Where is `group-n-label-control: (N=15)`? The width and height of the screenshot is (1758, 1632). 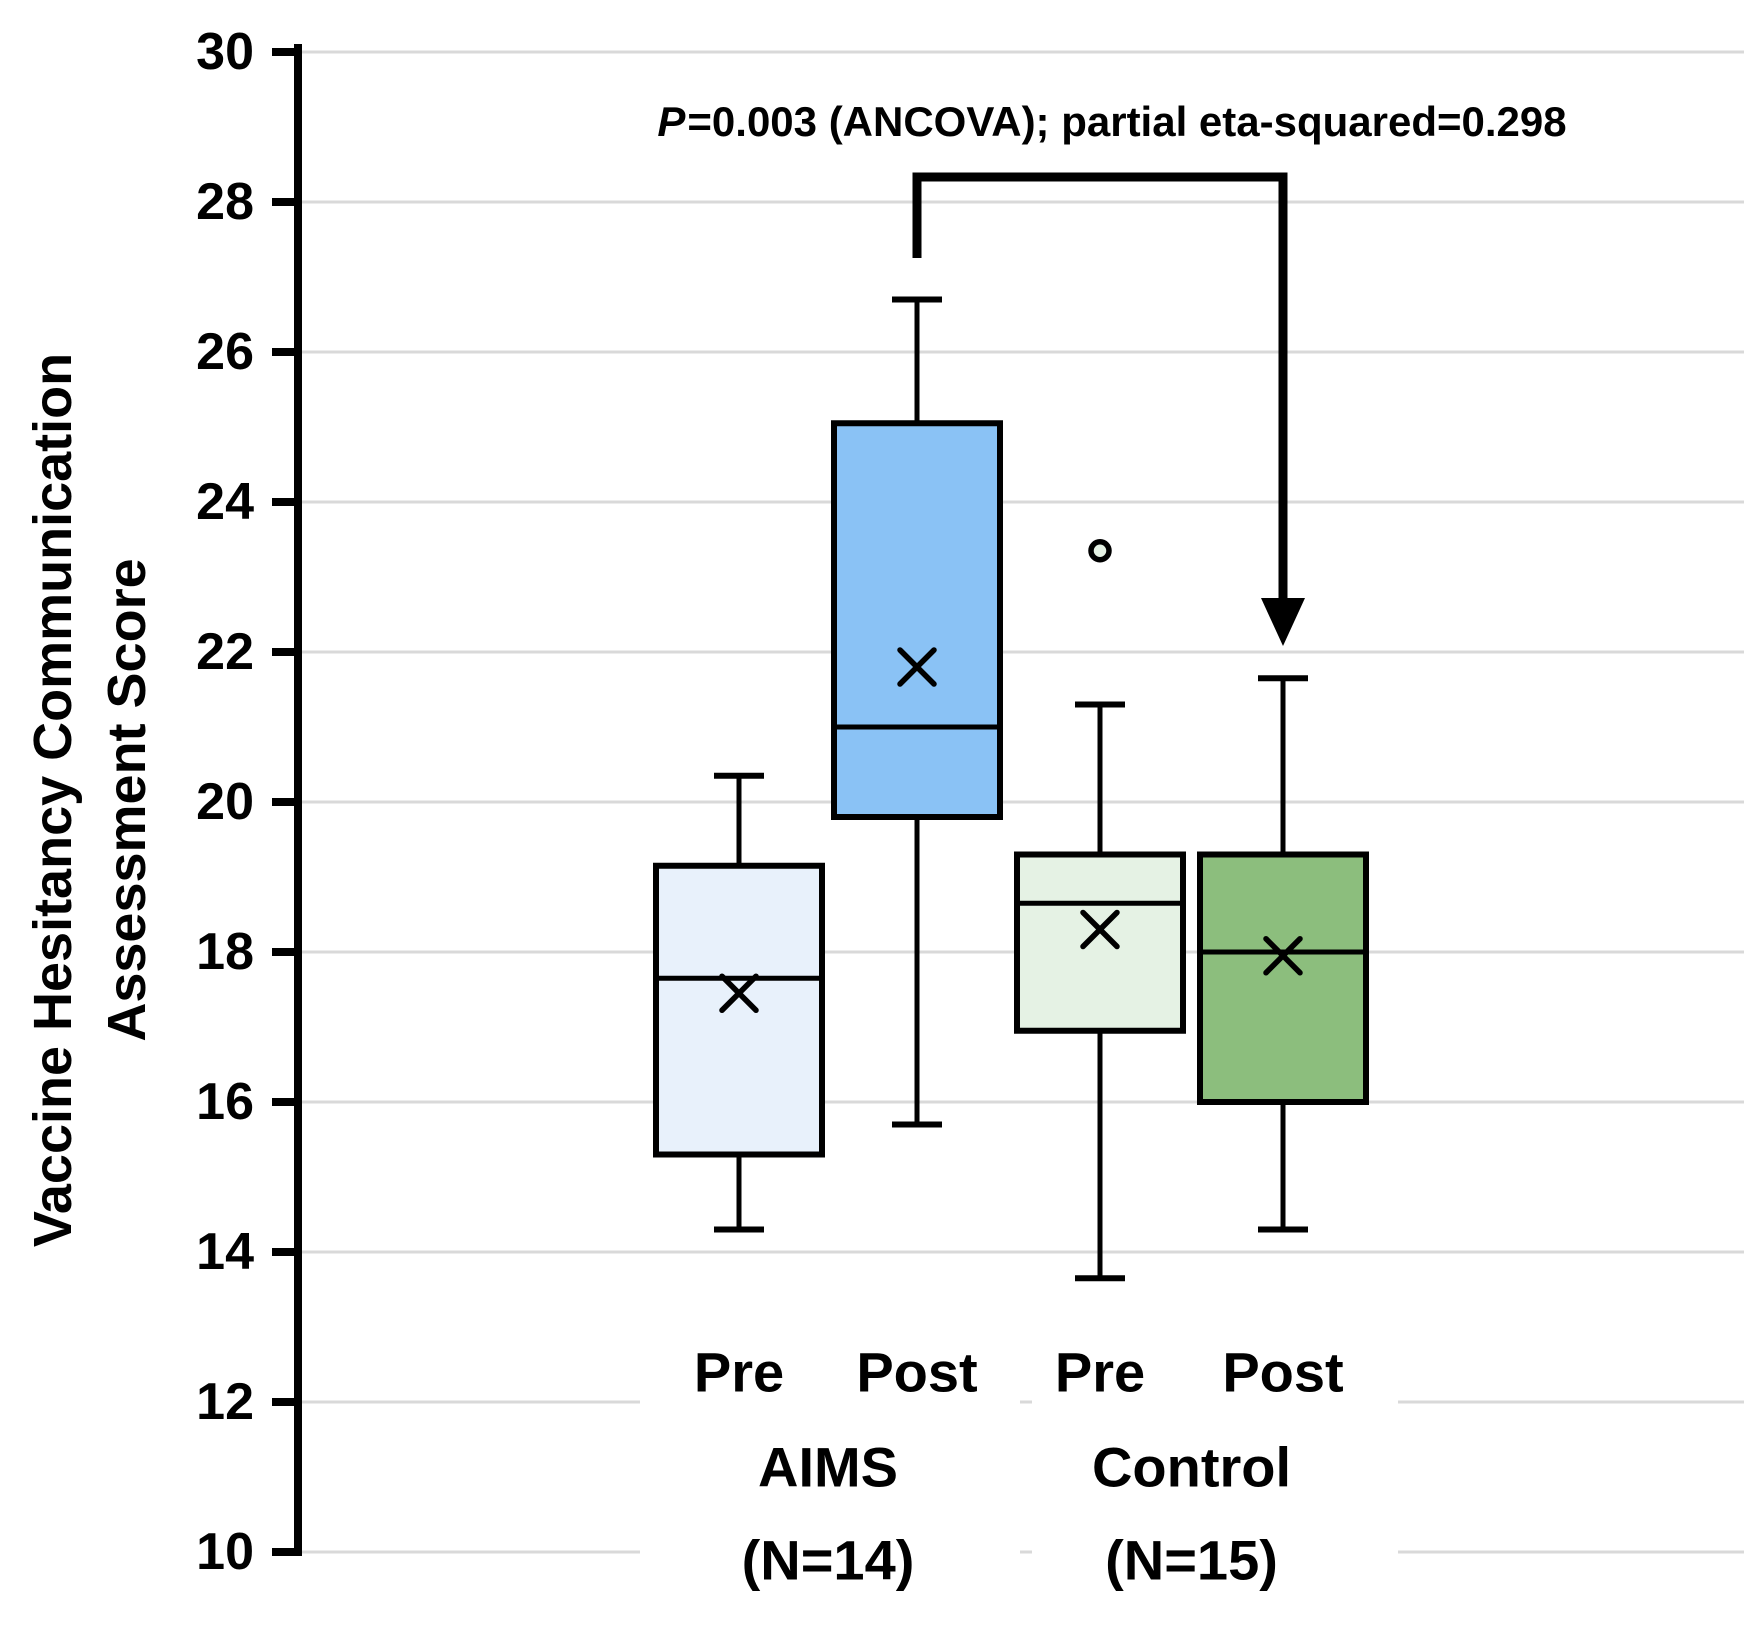 group-n-label-control: (N=15) is located at coordinates (1191, 1560).